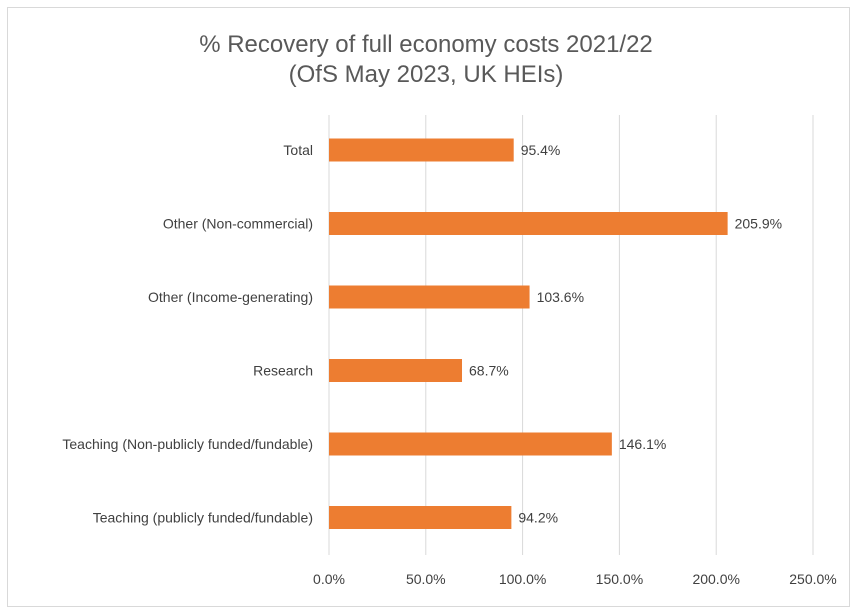  Describe the element at coordinates (426, 579) in the screenshot. I see `x-tick-label: 50.0%` at that location.